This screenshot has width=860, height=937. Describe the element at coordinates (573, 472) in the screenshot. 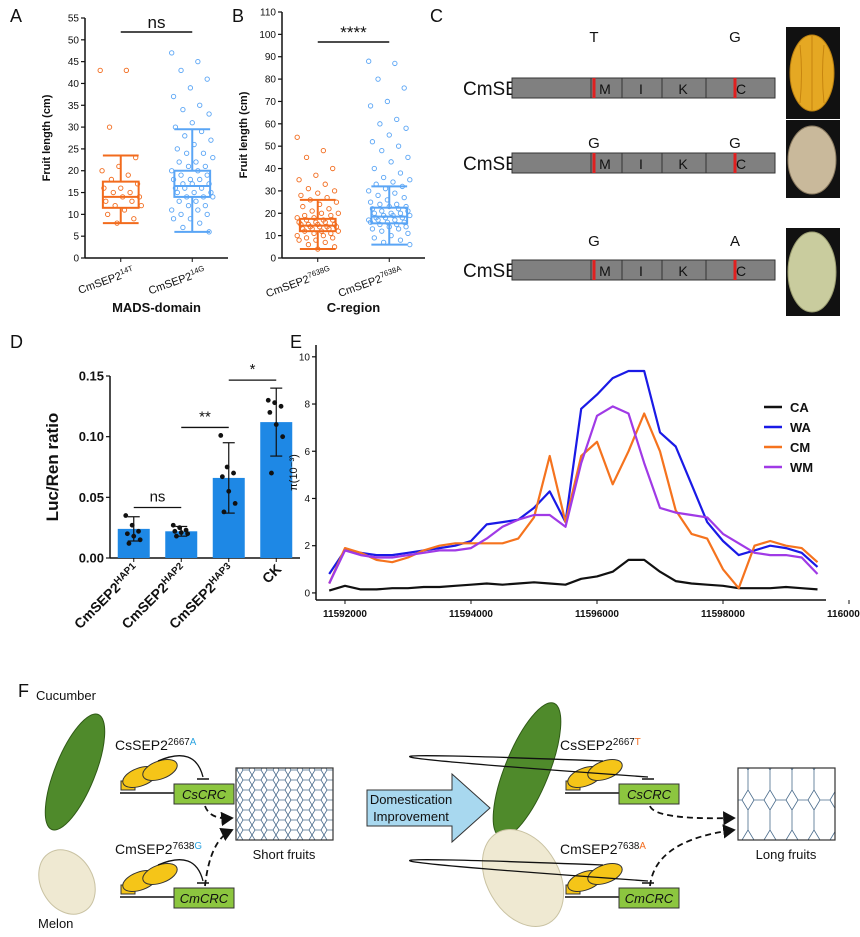

I see `series-line` at that location.